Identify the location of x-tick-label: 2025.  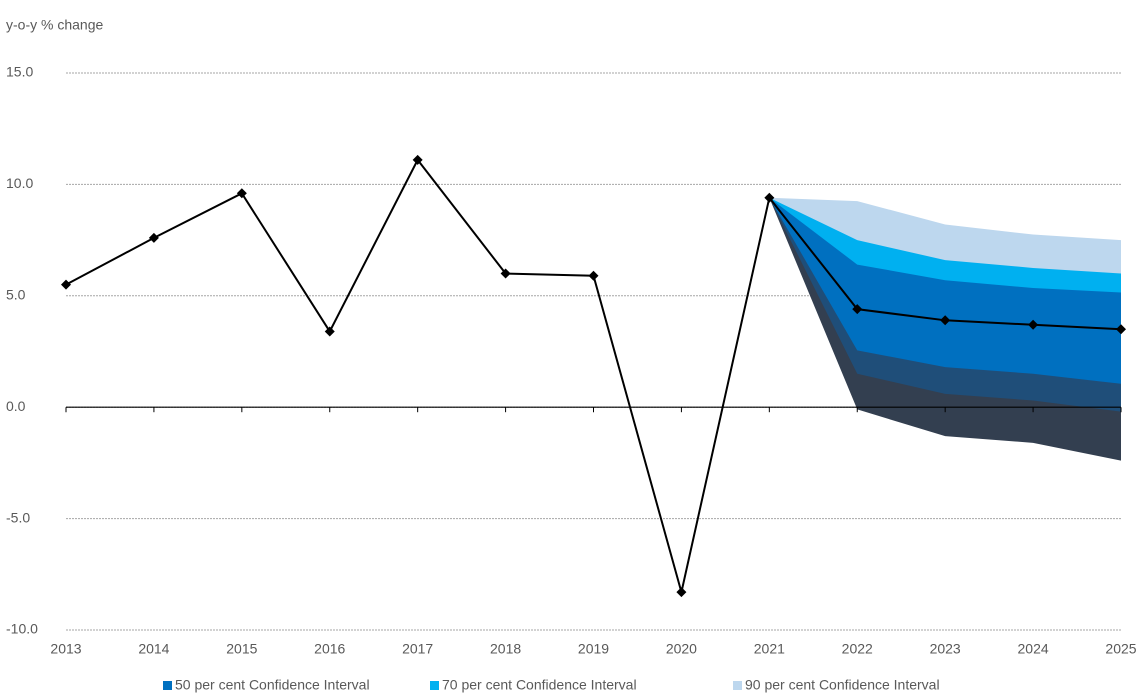
(1120, 649).